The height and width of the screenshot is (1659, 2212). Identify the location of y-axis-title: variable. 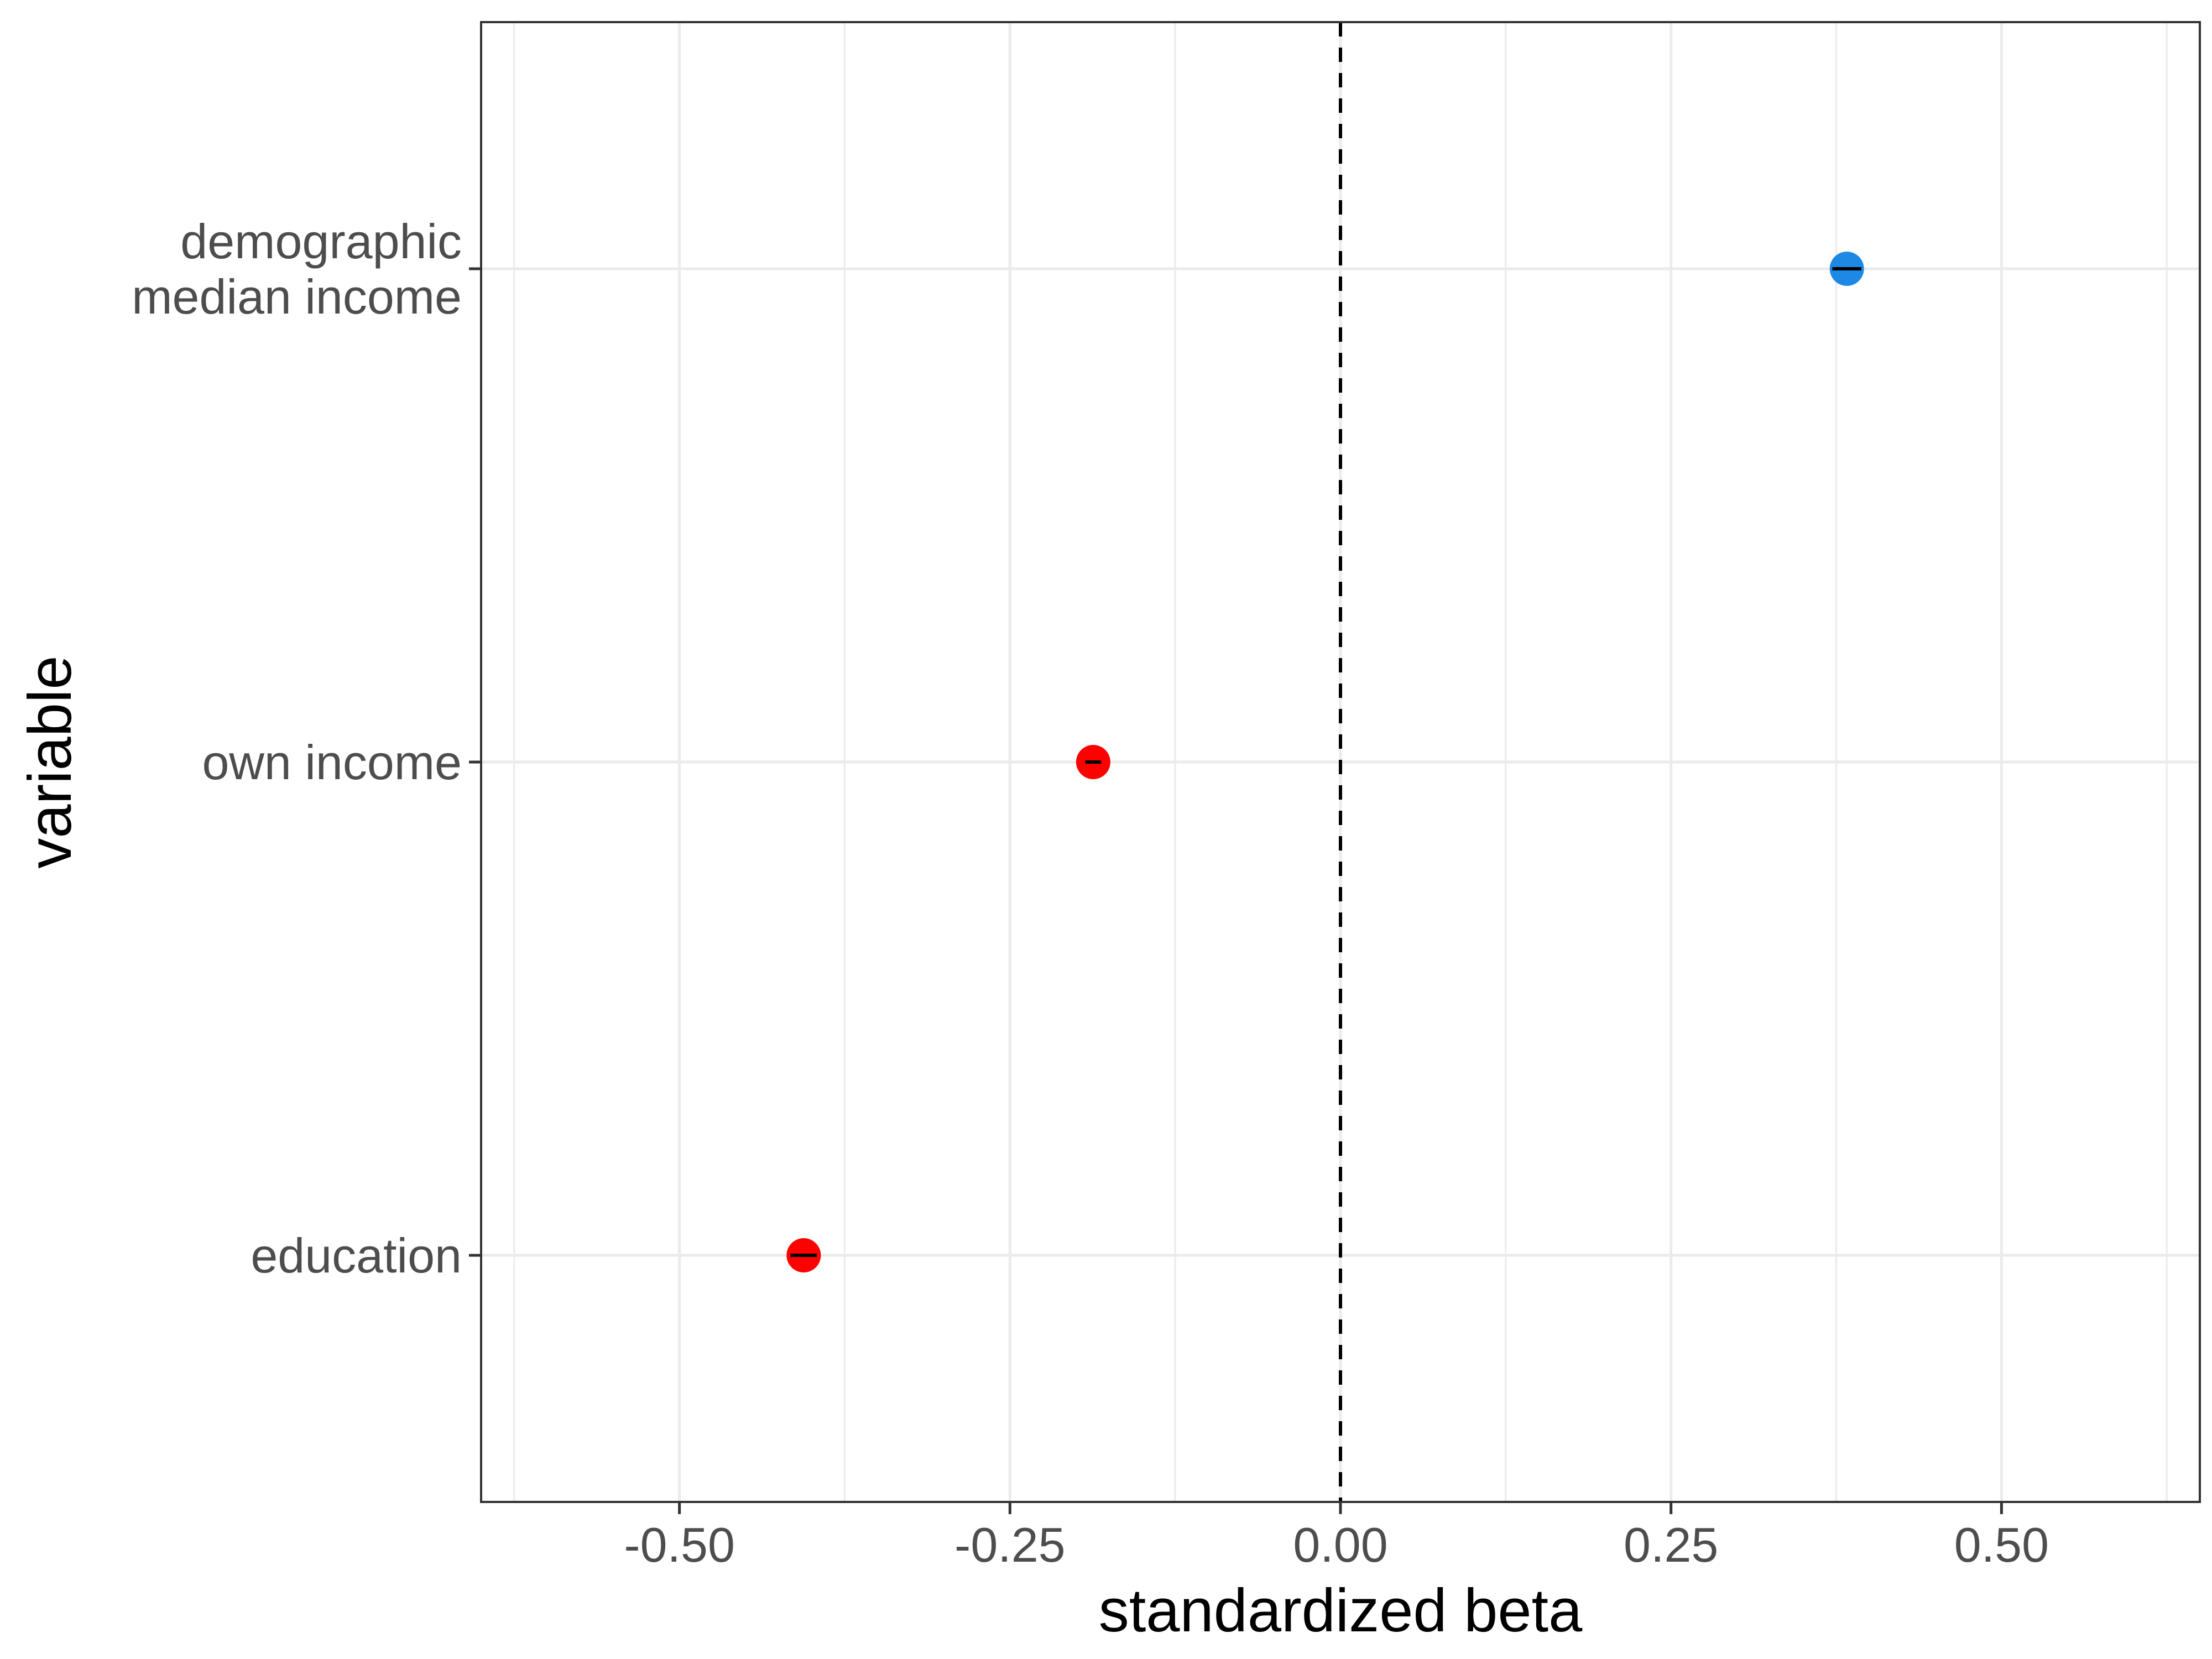
(50, 761).